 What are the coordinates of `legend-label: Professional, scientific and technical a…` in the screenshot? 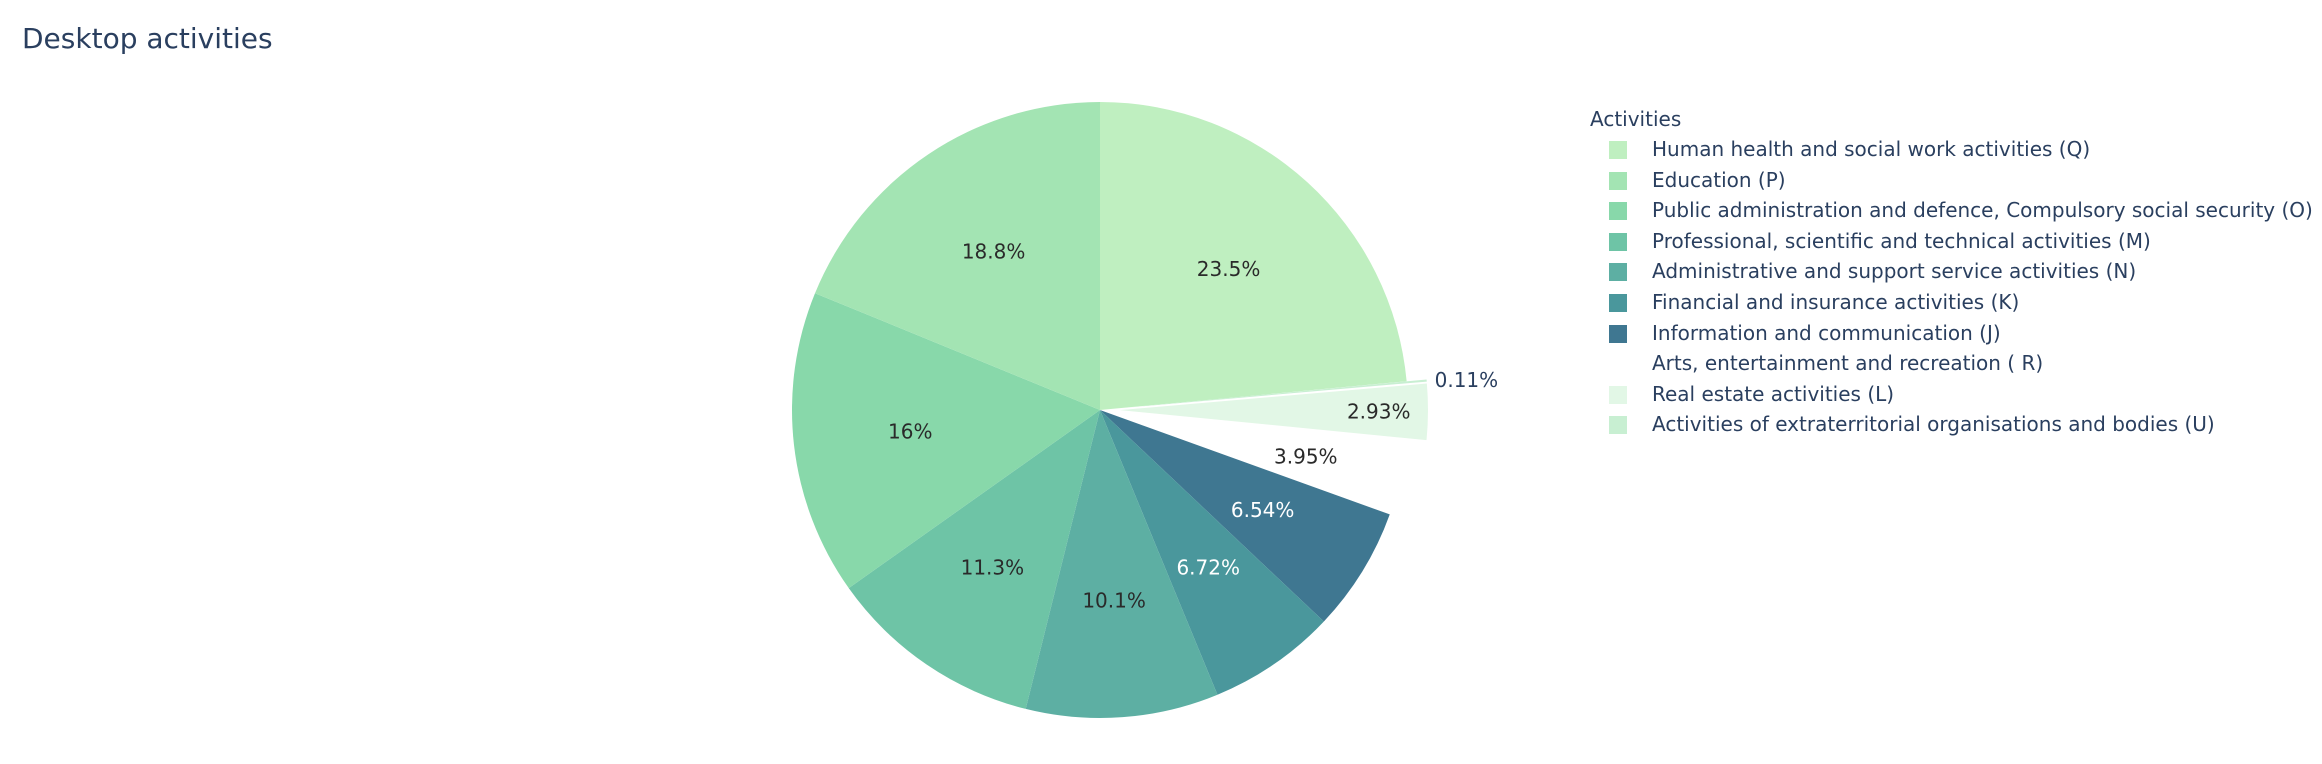 It's located at (1901, 240).